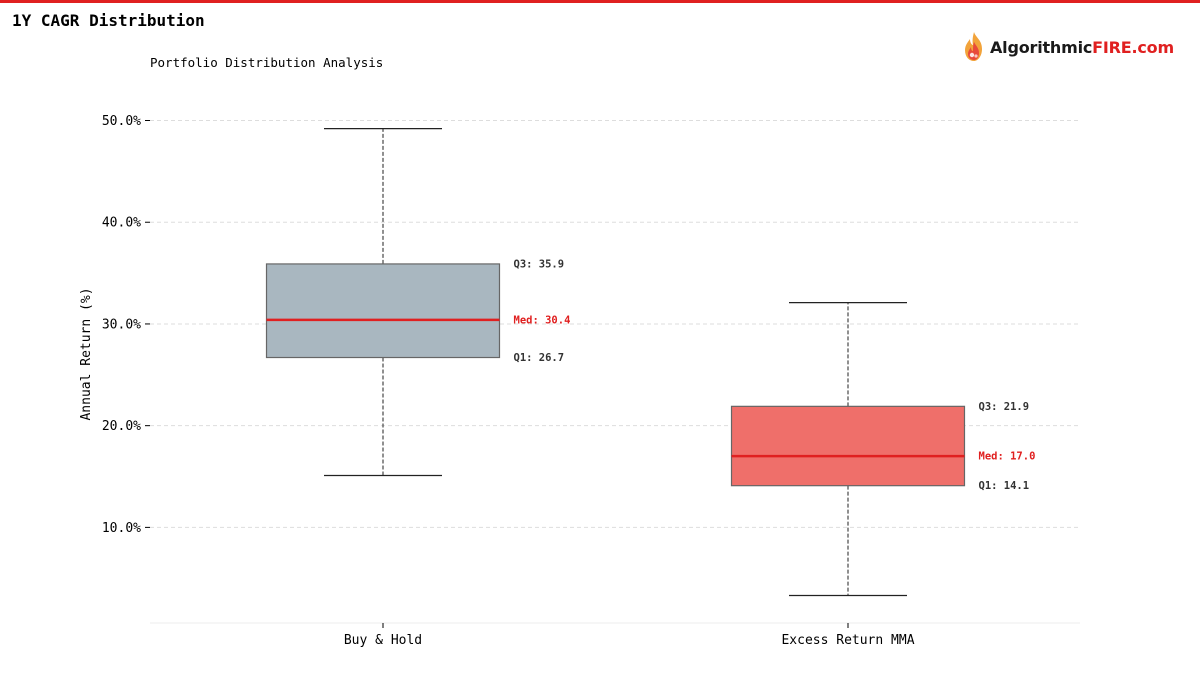  I want to click on top-accent-bar, so click(600, 1).